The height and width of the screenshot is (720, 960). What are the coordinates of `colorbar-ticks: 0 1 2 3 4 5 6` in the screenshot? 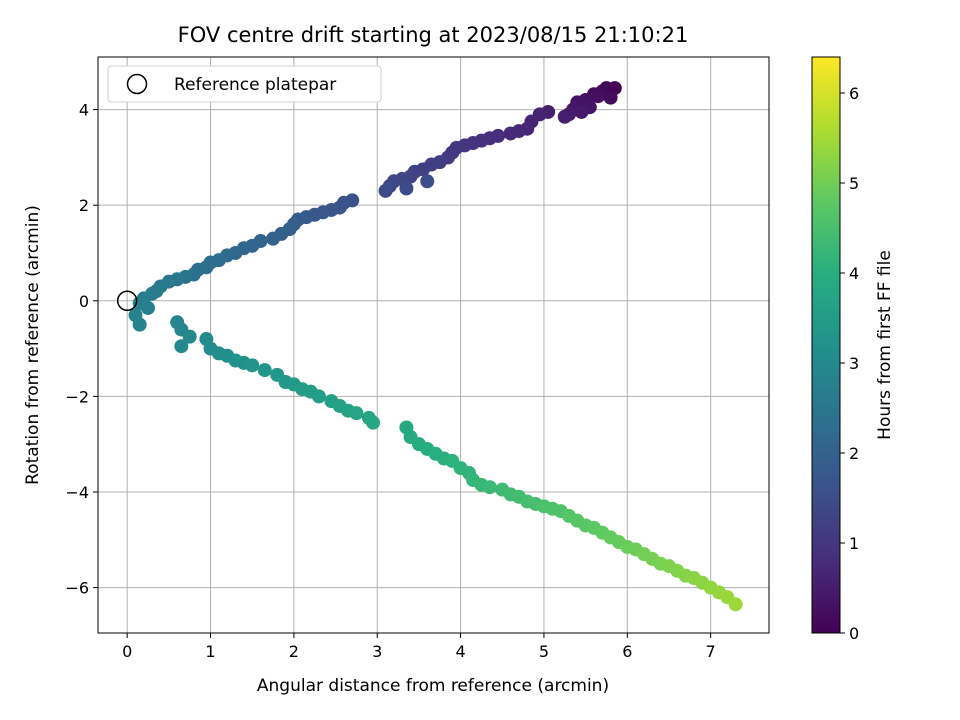 It's located at (849, 363).